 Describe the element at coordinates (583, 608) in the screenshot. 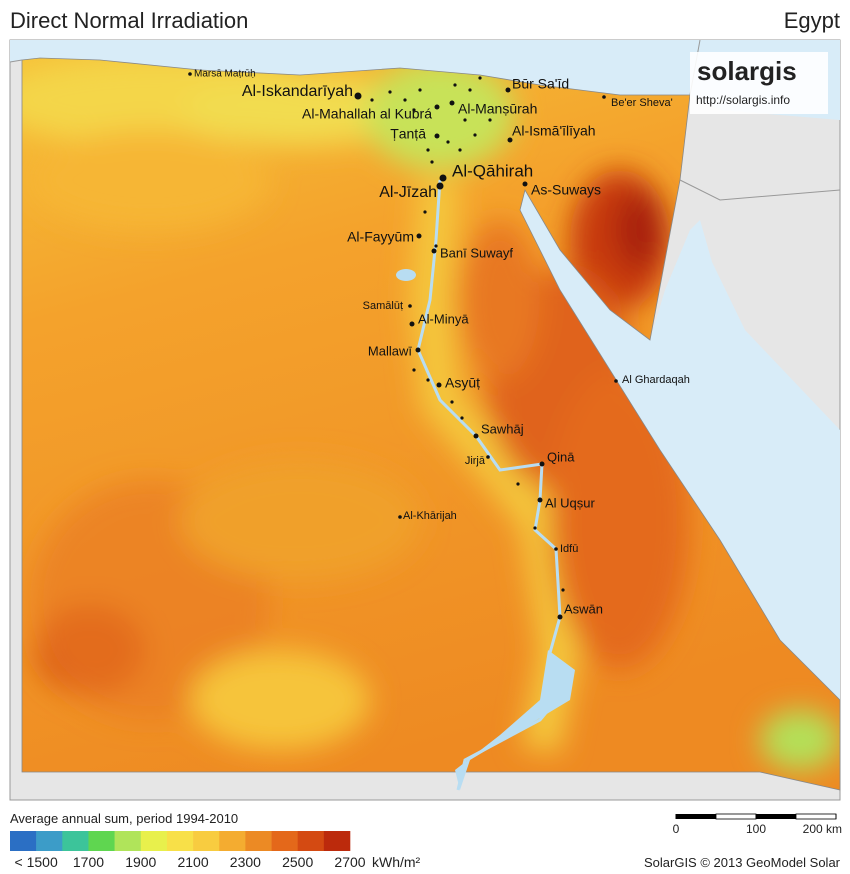

I see `city-label: Aswān` at that location.